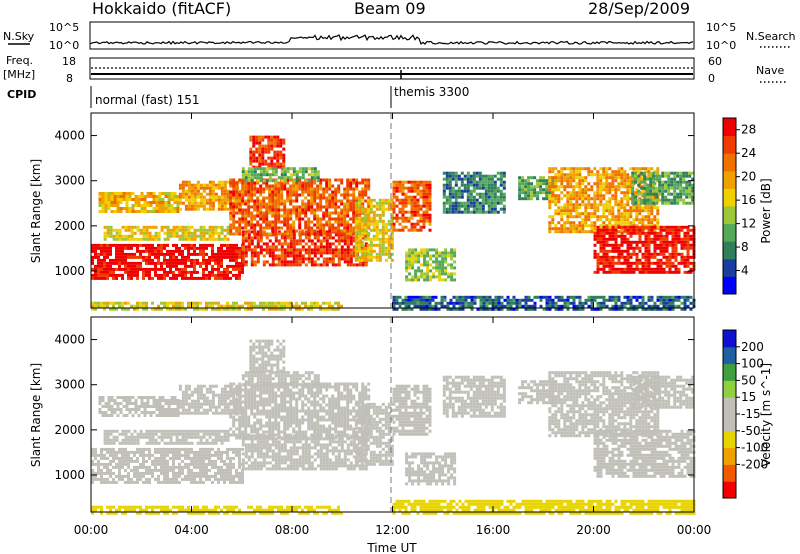 Image resolution: width=800 pixels, height=554 pixels. Describe the element at coordinates (711, 78) in the screenshot. I see `nave-tick-bottom: 0` at that location.